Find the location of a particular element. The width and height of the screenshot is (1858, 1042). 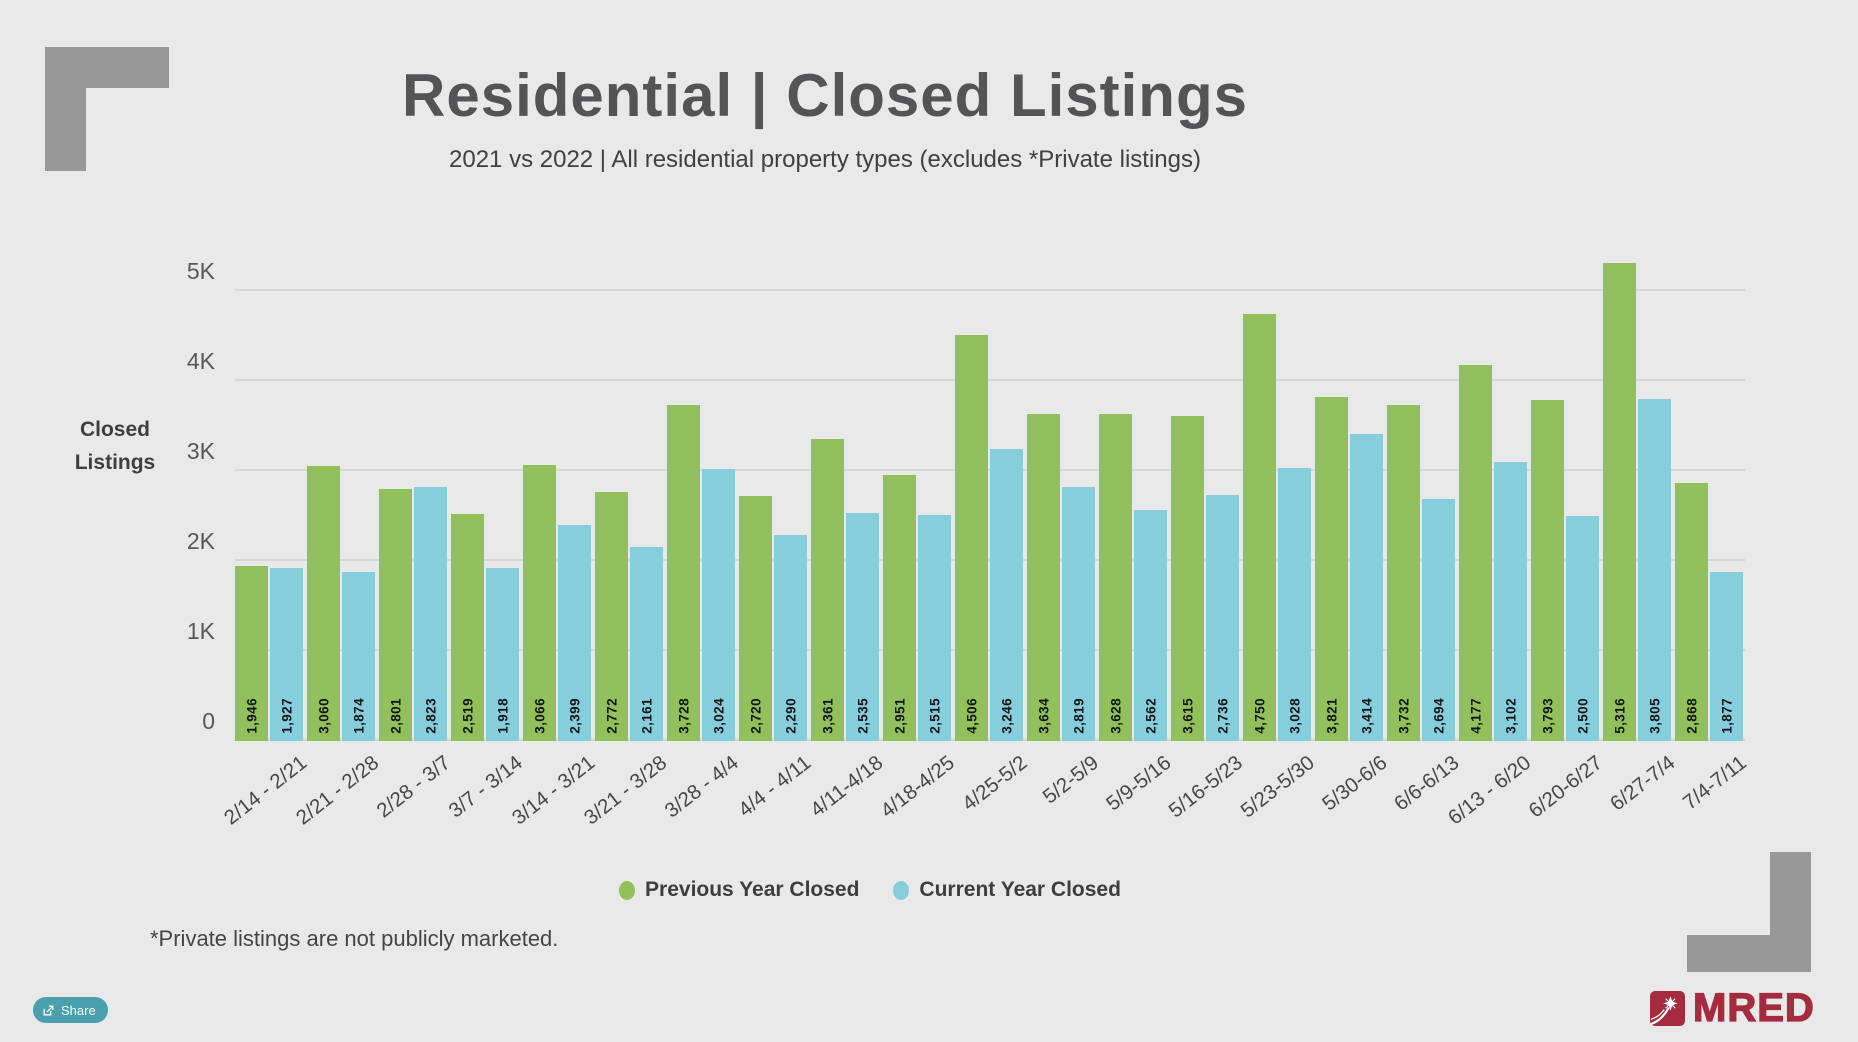

bar-value-label: 2,736 is located at coordinates (1222, 716).